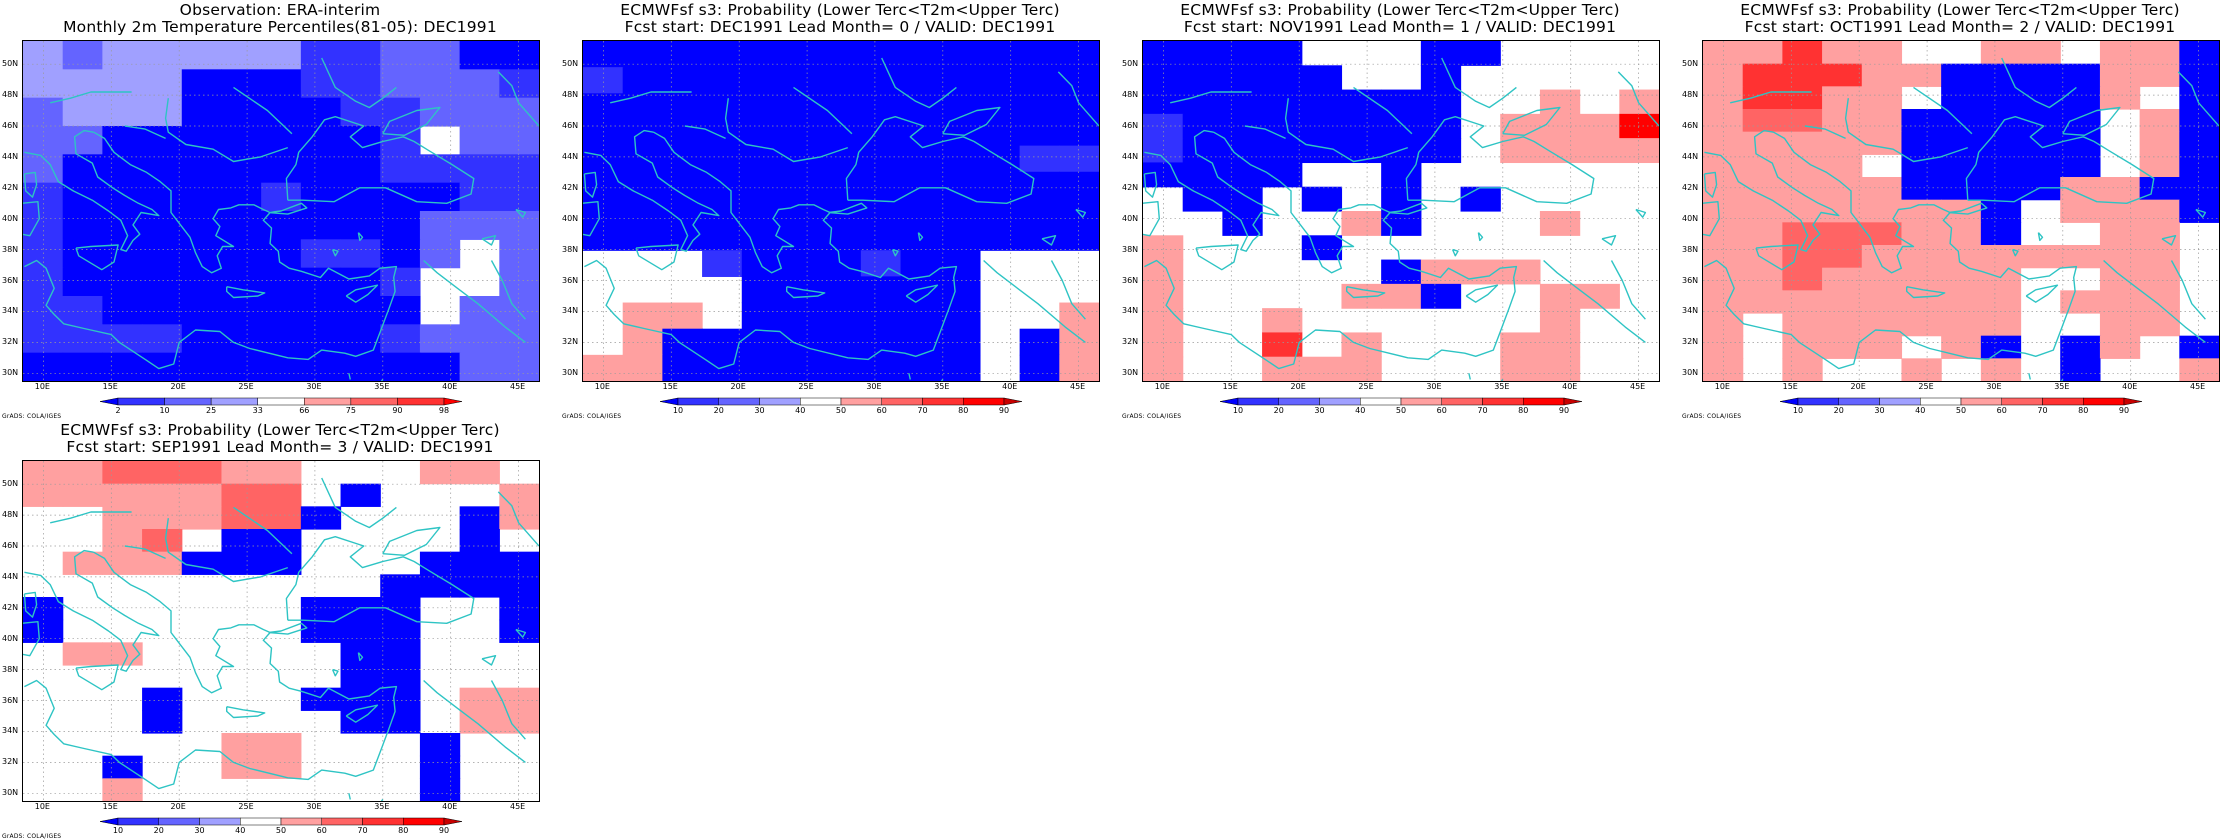 The image size is (2240, 840). Describe the element at coordinates (1712, 416) in the screenshot. I see `grads-credit: GrADS: COLA/IGES` at that location.